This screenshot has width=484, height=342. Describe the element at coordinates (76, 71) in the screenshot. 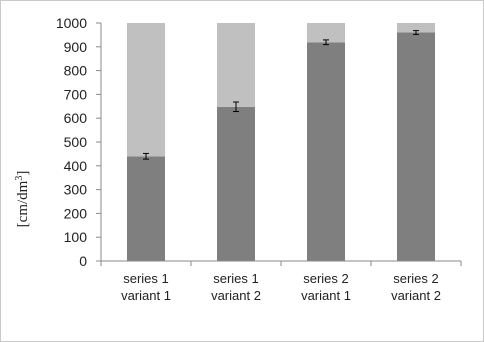

I see `y-tick-label: 800` at that location.